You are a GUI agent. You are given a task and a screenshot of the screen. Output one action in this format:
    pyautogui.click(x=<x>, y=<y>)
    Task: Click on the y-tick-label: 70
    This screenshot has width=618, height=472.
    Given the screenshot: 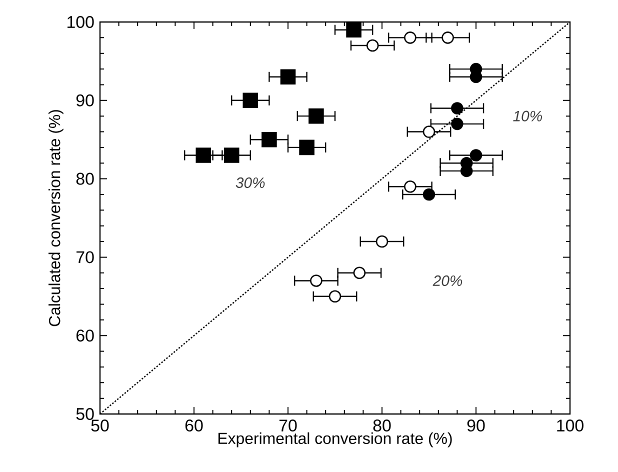 What is the action you would take?
    pyautogui.click(x=85, y=257)
    